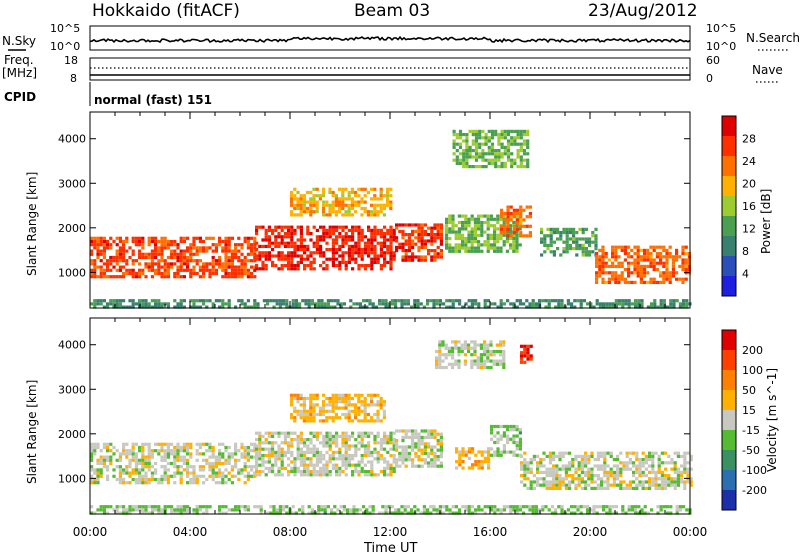  What do you see at coordinates (729, 440) in the screenshot?
I see `velocity-colorbar-swatch` at bounding box center [729, 440].